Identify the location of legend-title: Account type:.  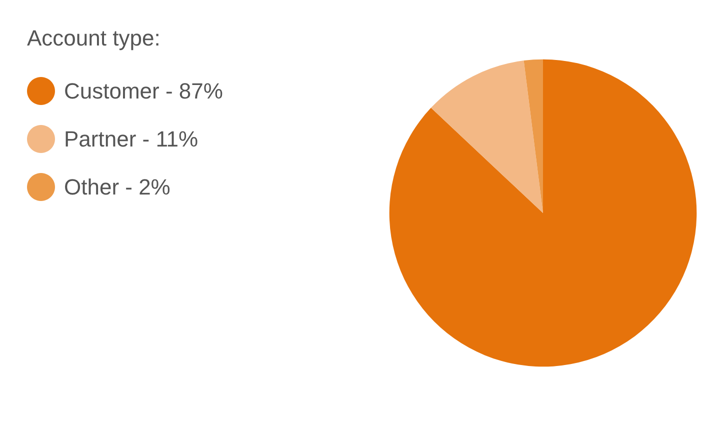
(93, 38).